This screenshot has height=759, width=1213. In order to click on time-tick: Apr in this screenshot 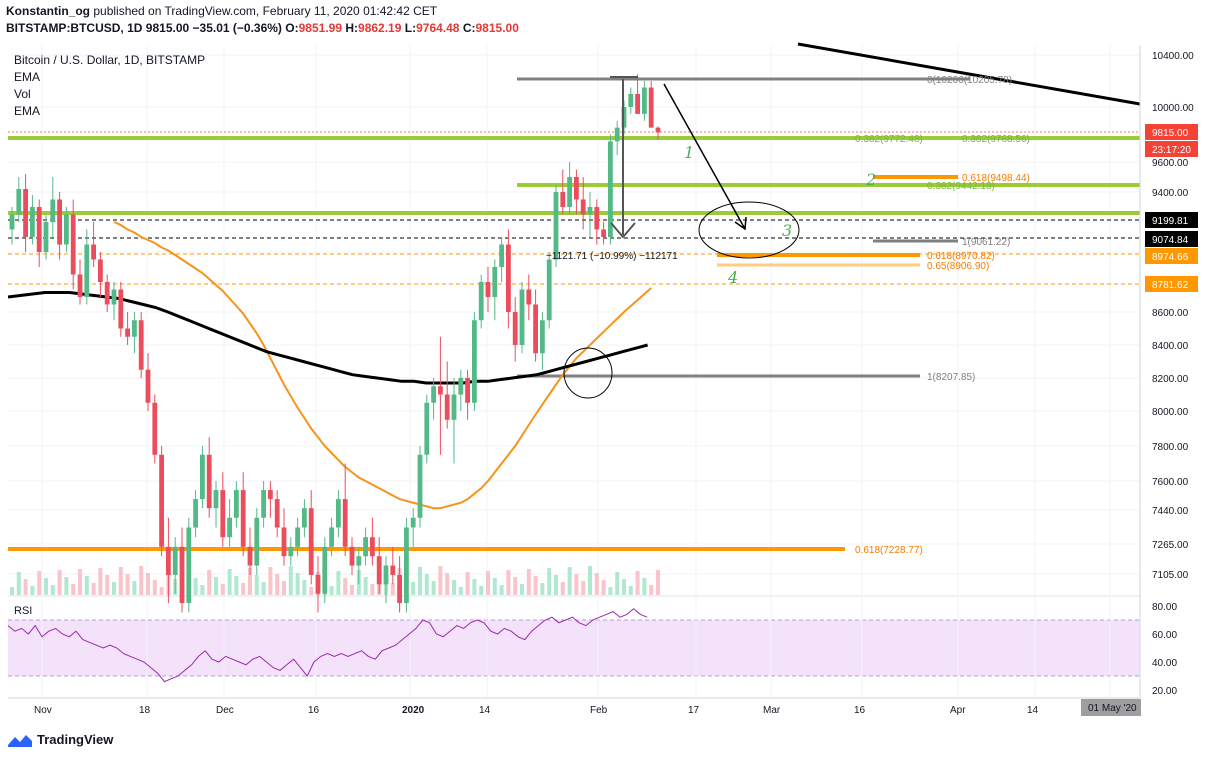, I will do `click(958, 710)`.